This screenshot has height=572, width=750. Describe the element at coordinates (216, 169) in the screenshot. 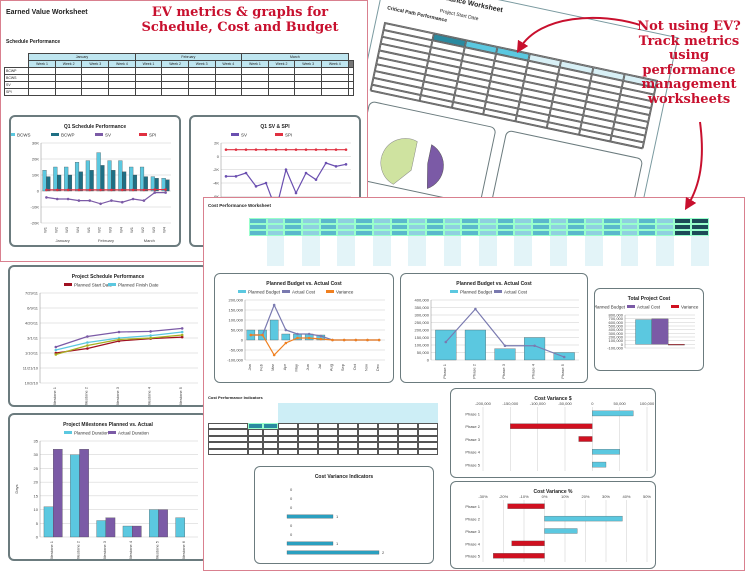

I see `tick-label: -2K` at that location.